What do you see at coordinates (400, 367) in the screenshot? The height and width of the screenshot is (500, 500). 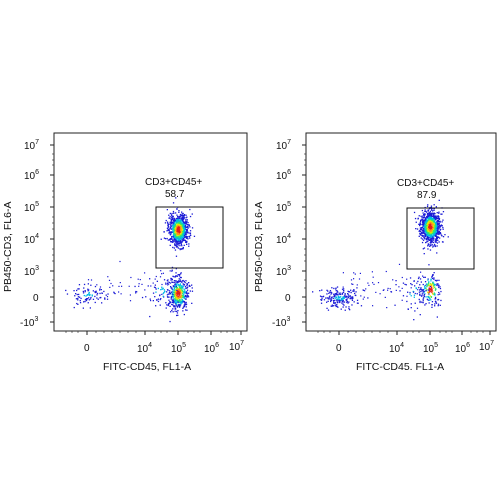 I see `right-x-axis-label: FITC-CD45. FL1-A` at bounding box center [400, 367].